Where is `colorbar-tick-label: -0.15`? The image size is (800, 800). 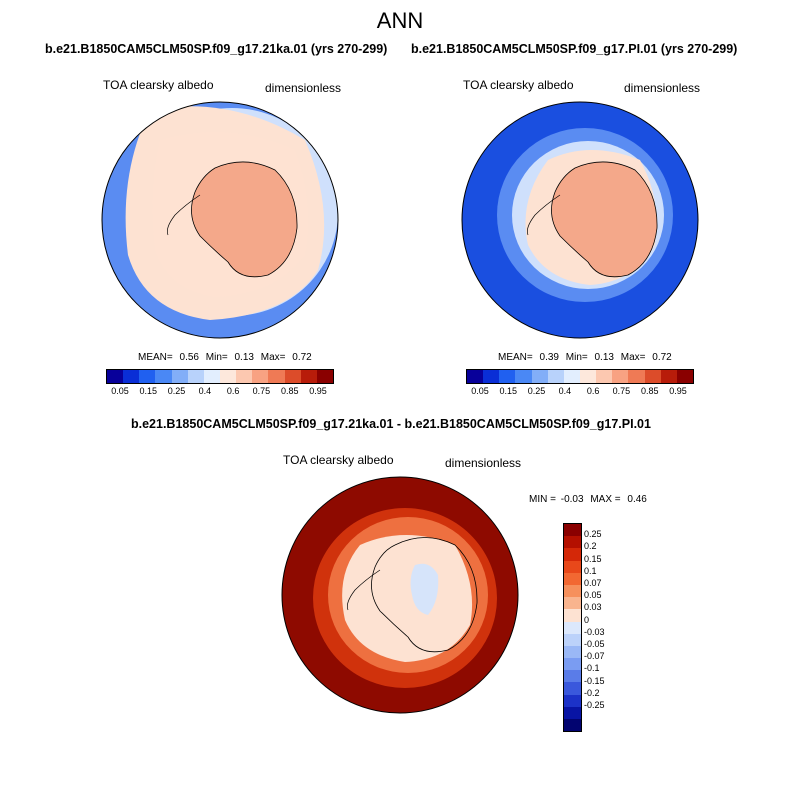 colorbar-tick-label: -0.15 is located at coordinates (594, 680).